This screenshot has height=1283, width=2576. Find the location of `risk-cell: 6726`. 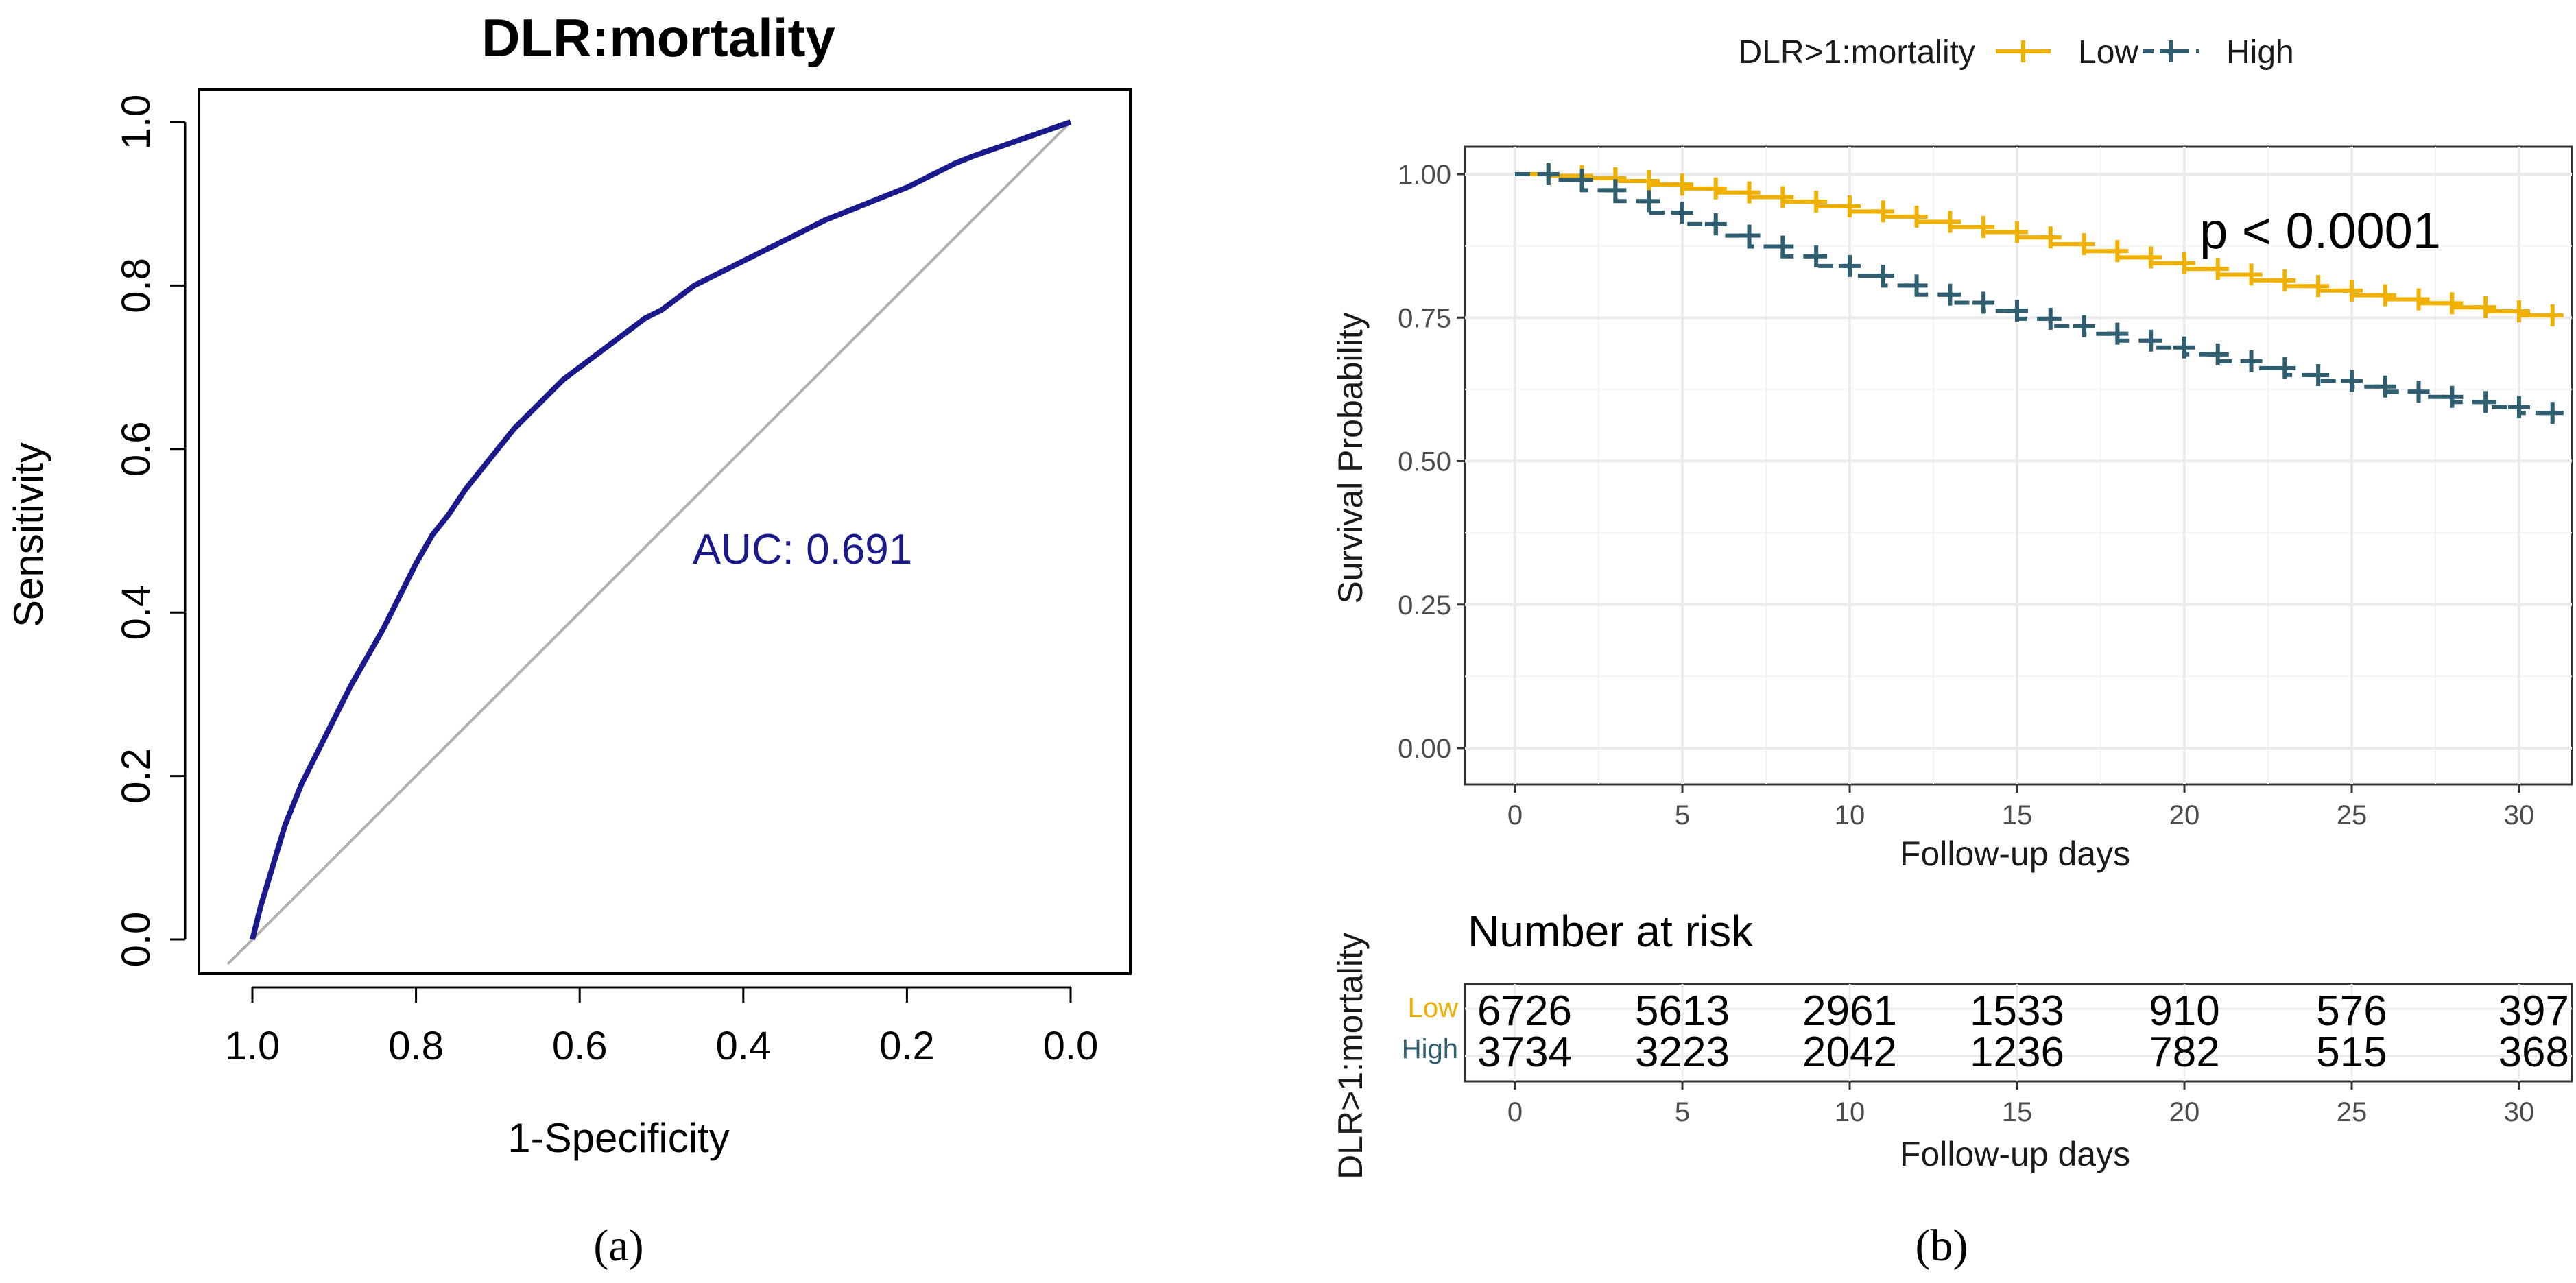

risk-cell: 6726 is located at coordinates (1524, 1011).